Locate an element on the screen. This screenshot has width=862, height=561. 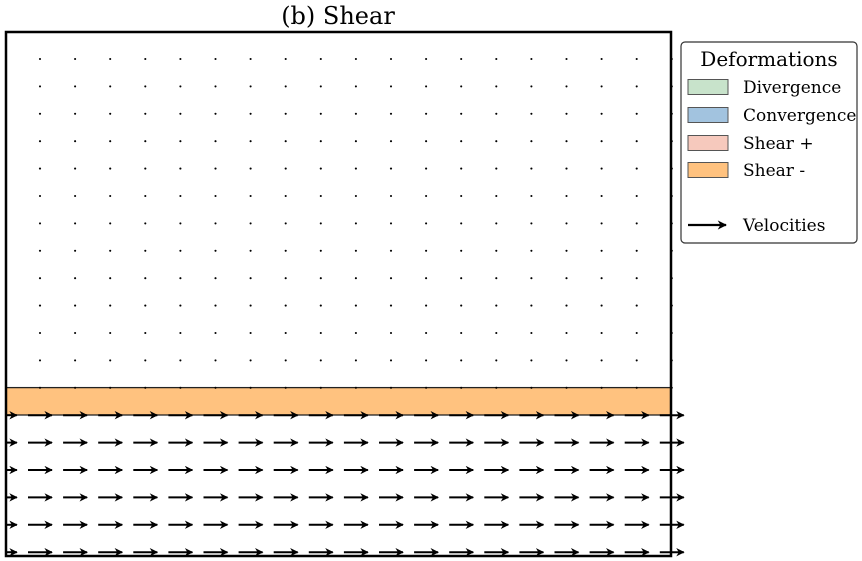
legend-label-shear: Shear + is located at coordinates (778, 144).